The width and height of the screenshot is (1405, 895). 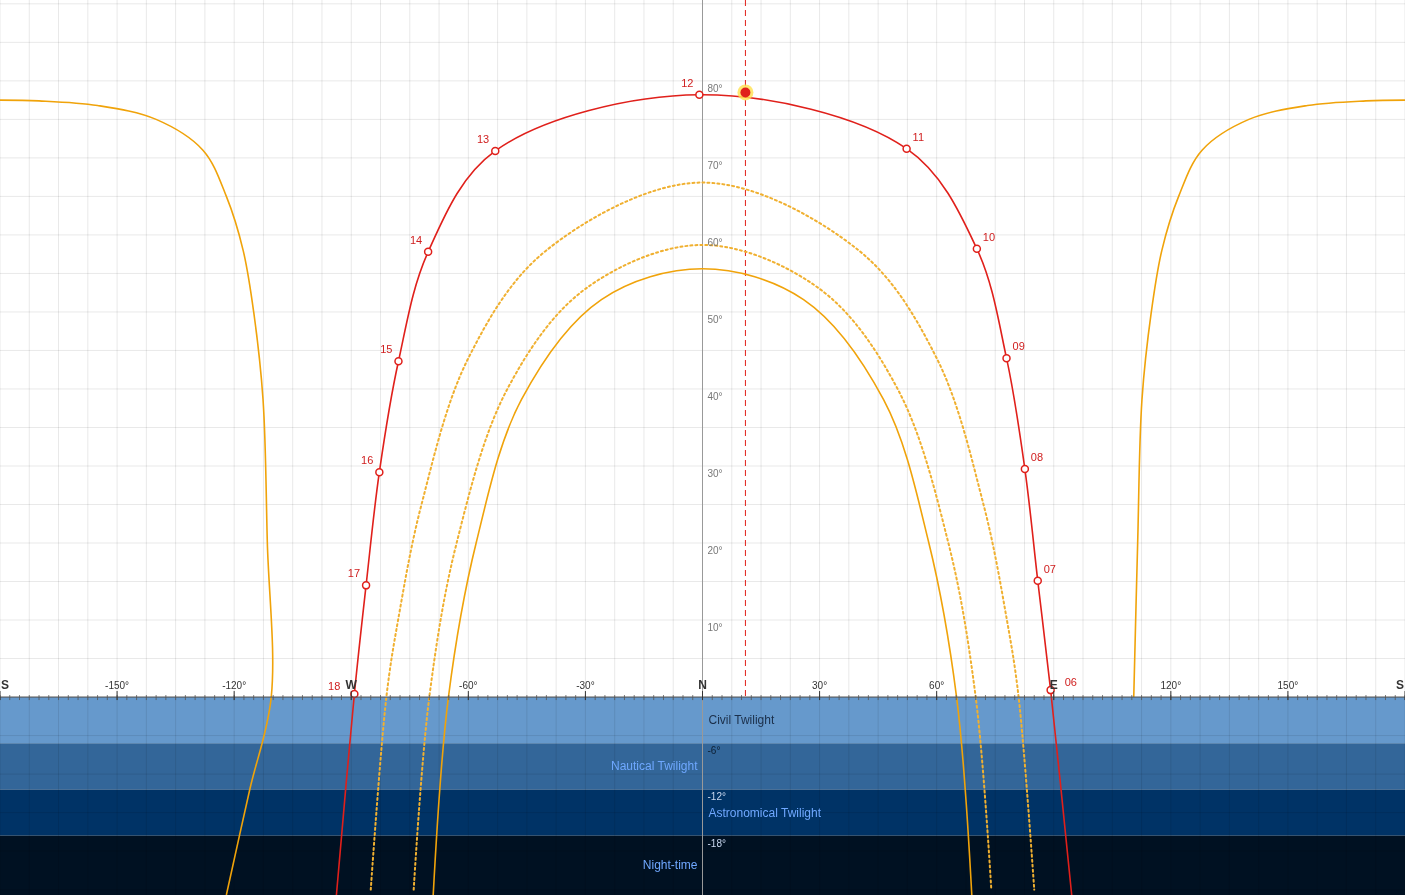 What do you see at coordinates (1037, 457) in the screenshot?
I see `annotation: 08` at bounding box center [1037, 457].